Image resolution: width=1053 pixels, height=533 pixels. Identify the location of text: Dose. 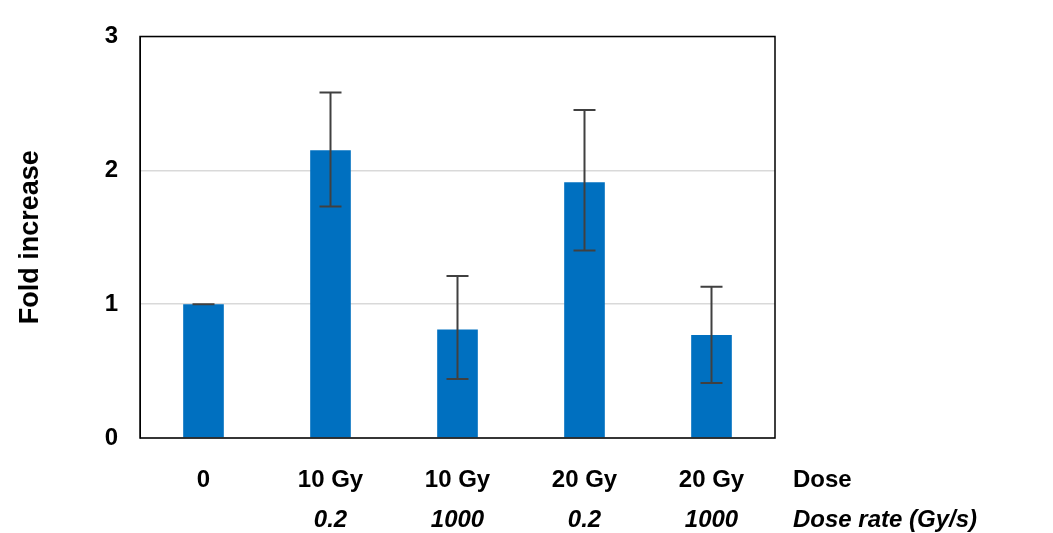
(822, 478).